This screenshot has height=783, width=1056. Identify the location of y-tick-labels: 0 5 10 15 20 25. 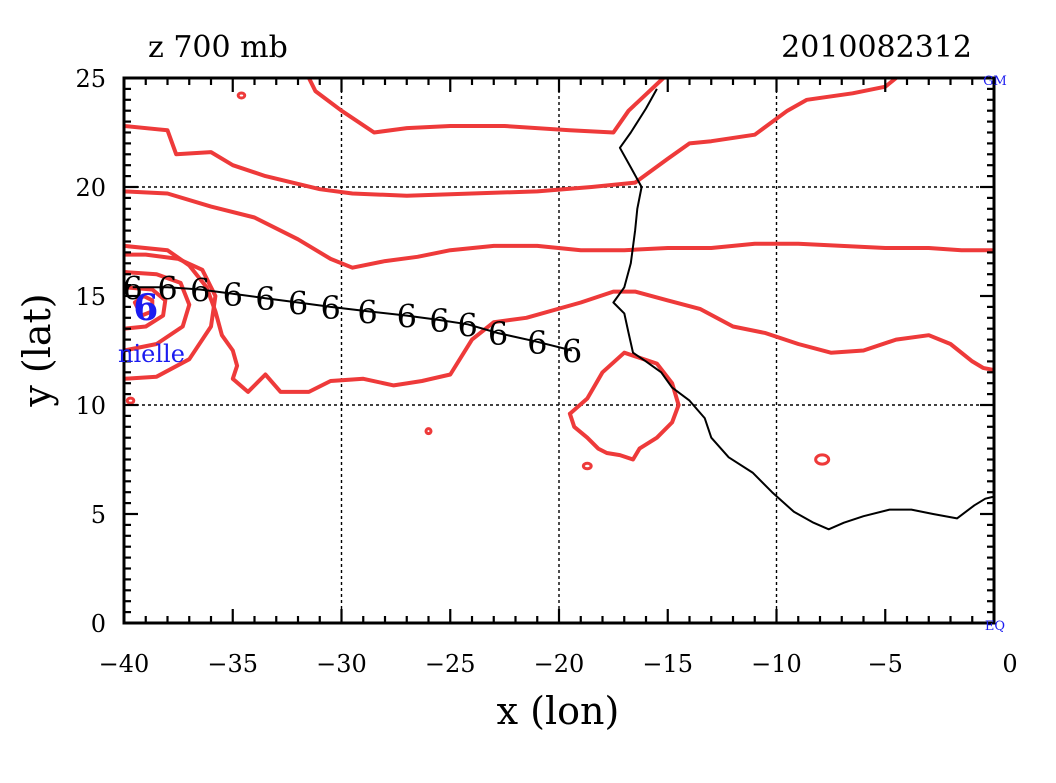
(90, 351).